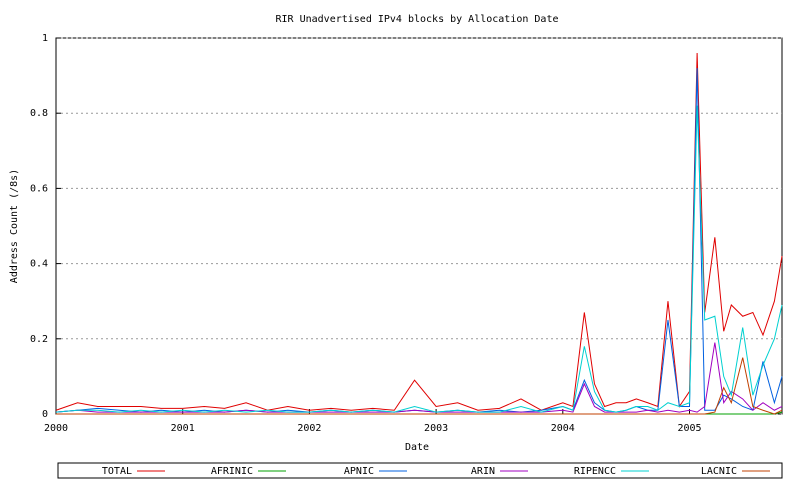 Image resolution: width=800 pixels, height=480 pixels. I want to click on y-tick-label: 0.4, so click(39, 264).